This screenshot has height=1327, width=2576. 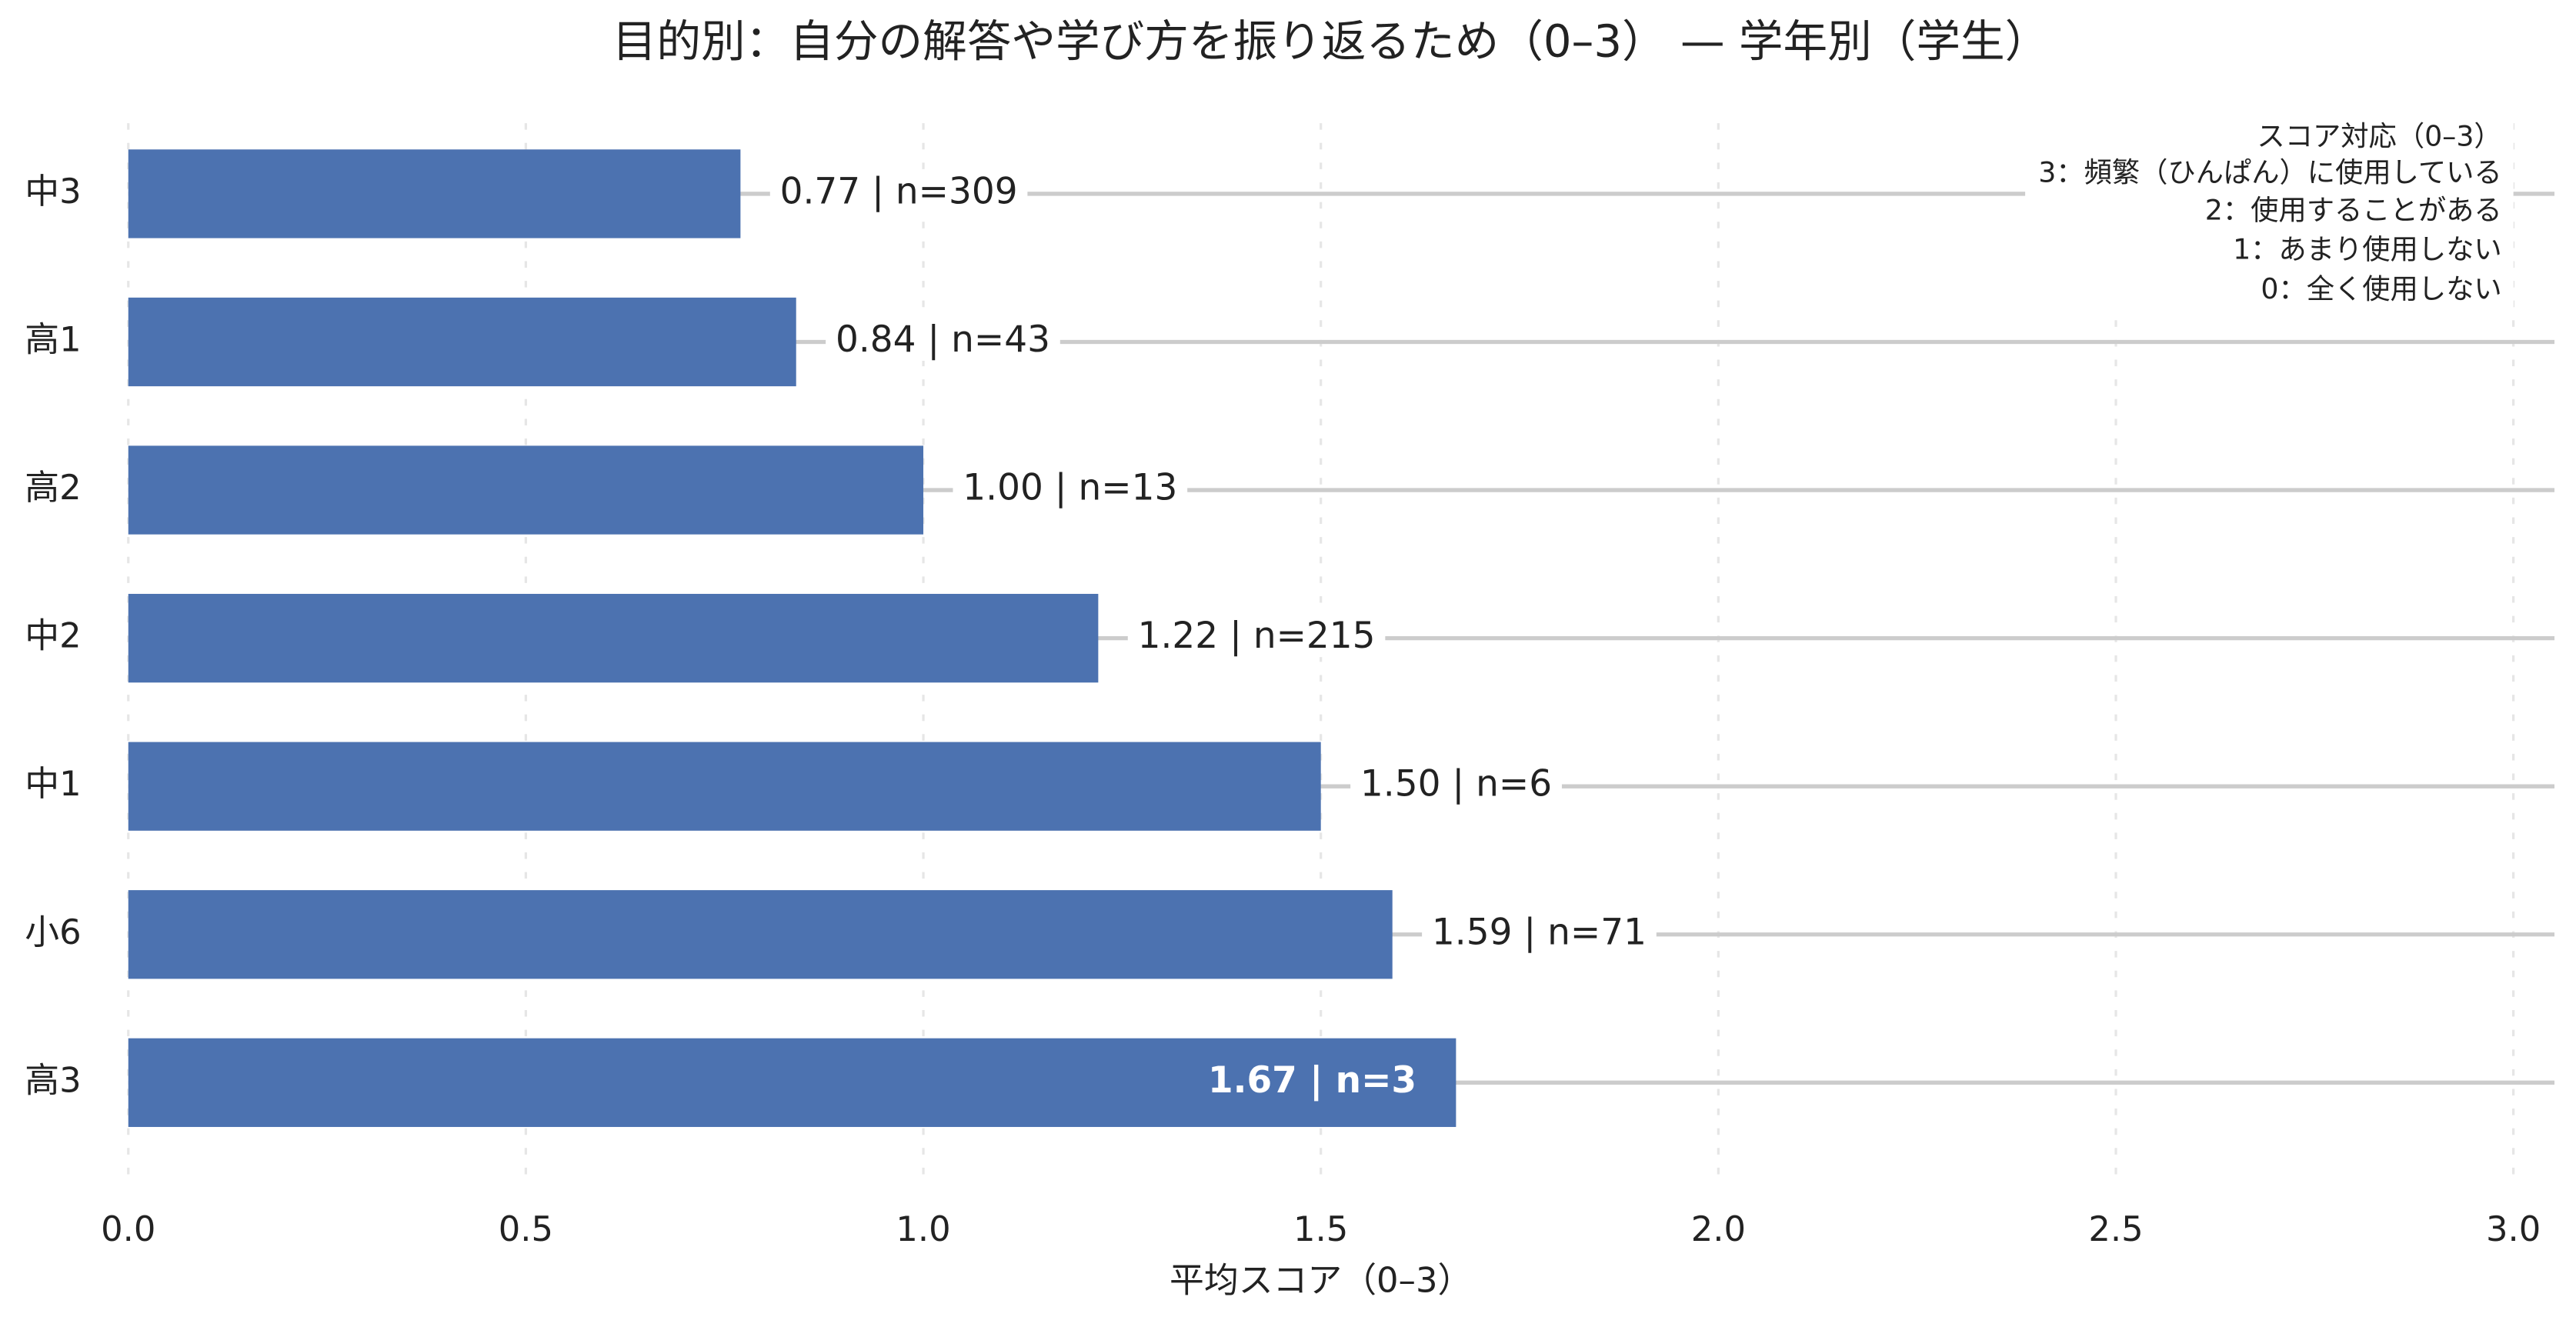 What do you see at coordinates (53, 1079) in the screenshot?
I see `y-tick-label: 高3` at bounding box center [53, 1079].